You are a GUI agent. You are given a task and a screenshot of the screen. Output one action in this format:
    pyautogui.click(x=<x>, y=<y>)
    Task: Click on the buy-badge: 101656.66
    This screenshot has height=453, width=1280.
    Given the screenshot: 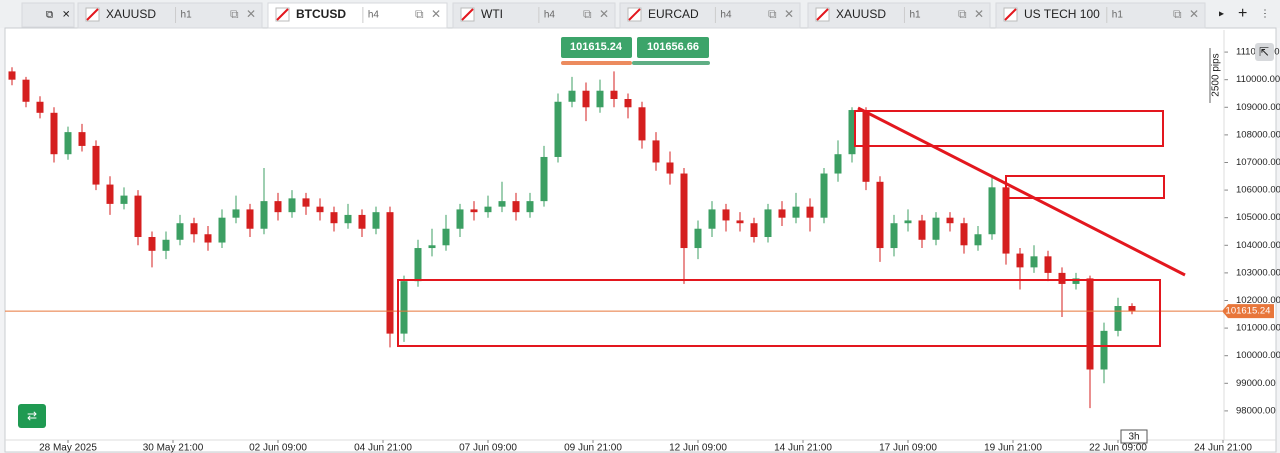 What is the action you would take?
    pyautogui.click(x=671, y=51)
    